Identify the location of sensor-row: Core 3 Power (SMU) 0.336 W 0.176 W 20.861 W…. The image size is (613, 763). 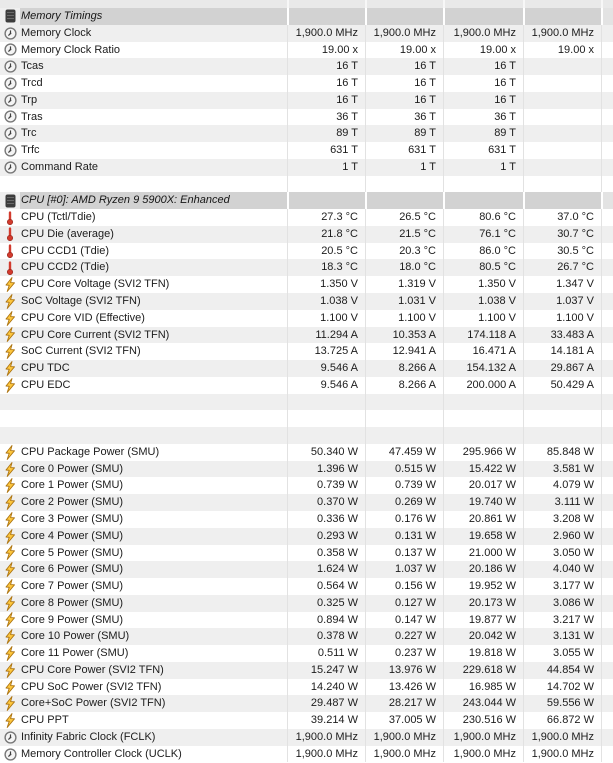
(306, 519).